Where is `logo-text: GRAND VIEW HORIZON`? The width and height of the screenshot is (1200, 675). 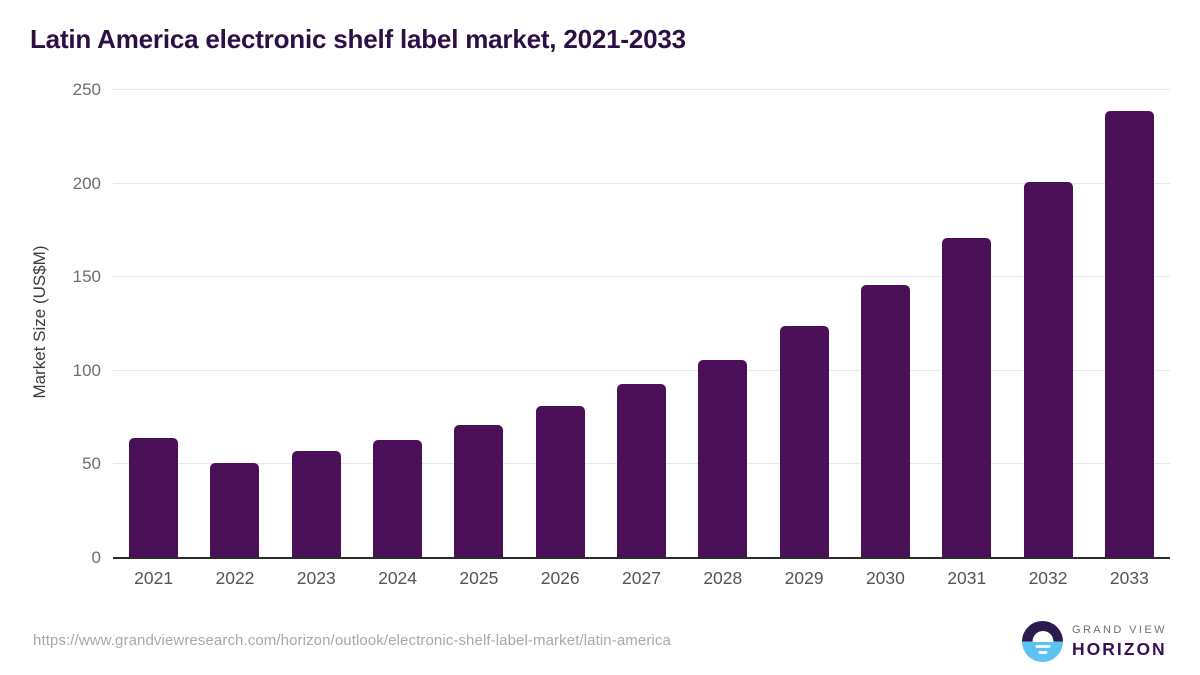
logo-text: GRAND VIEW HORIZON is located at coordinates (1119, 641).